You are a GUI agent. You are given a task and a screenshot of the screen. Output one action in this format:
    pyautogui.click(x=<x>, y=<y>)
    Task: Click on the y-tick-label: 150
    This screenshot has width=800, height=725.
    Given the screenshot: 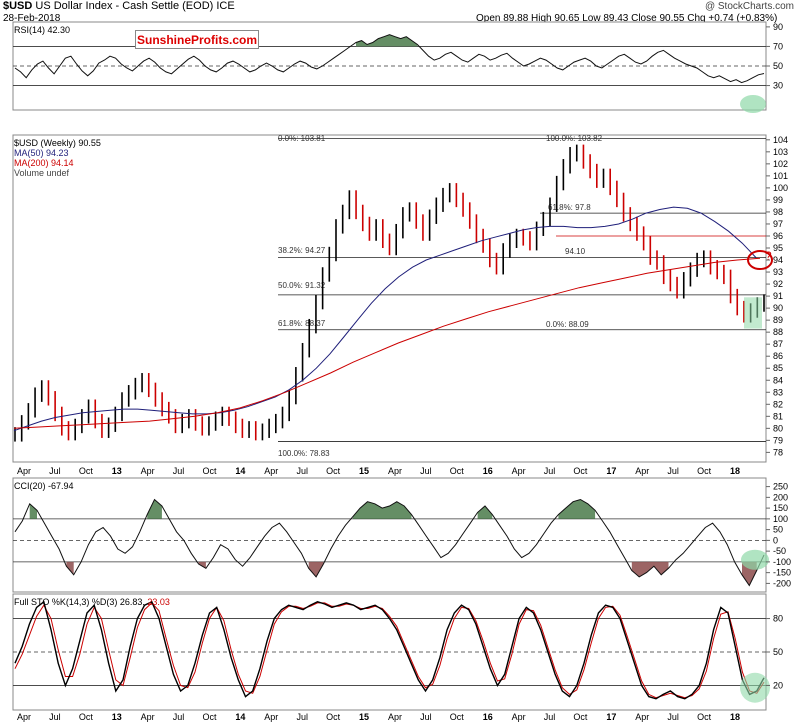 What is the action you would take?
    pyautogui.click(x=780, y=508)
    